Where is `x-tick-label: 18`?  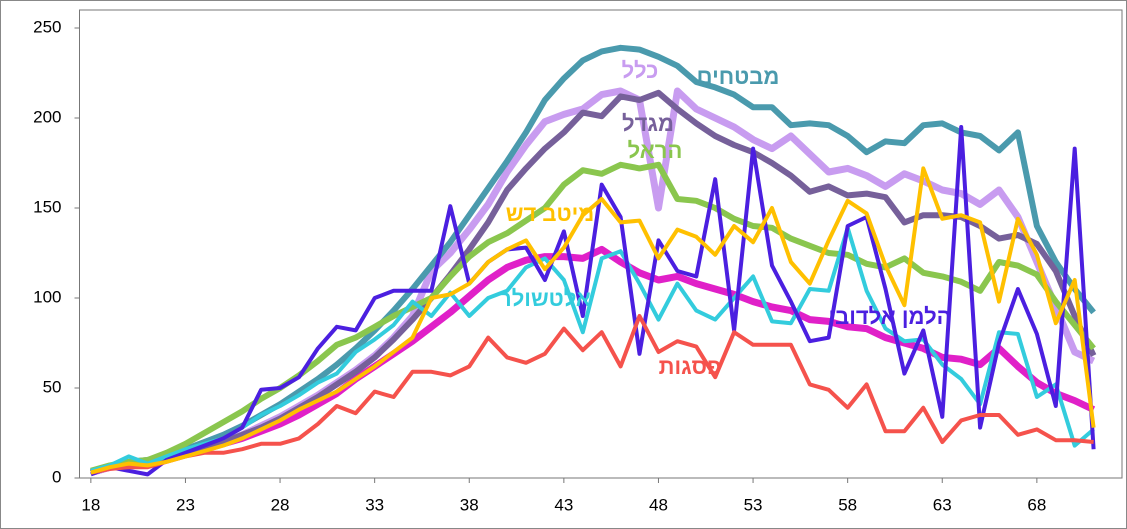
x-tick-label: 18 is located at coordinates (90, 504).